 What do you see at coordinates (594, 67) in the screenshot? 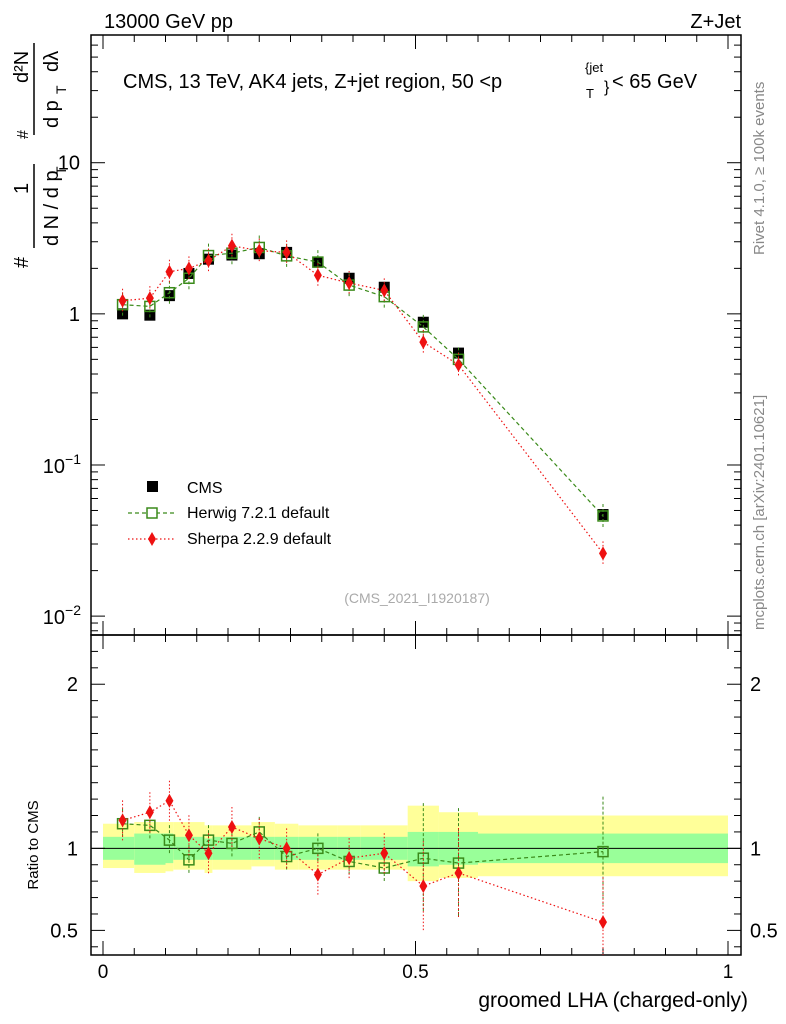
I see `title-sup: {jet` at bounding box center [594, 67].